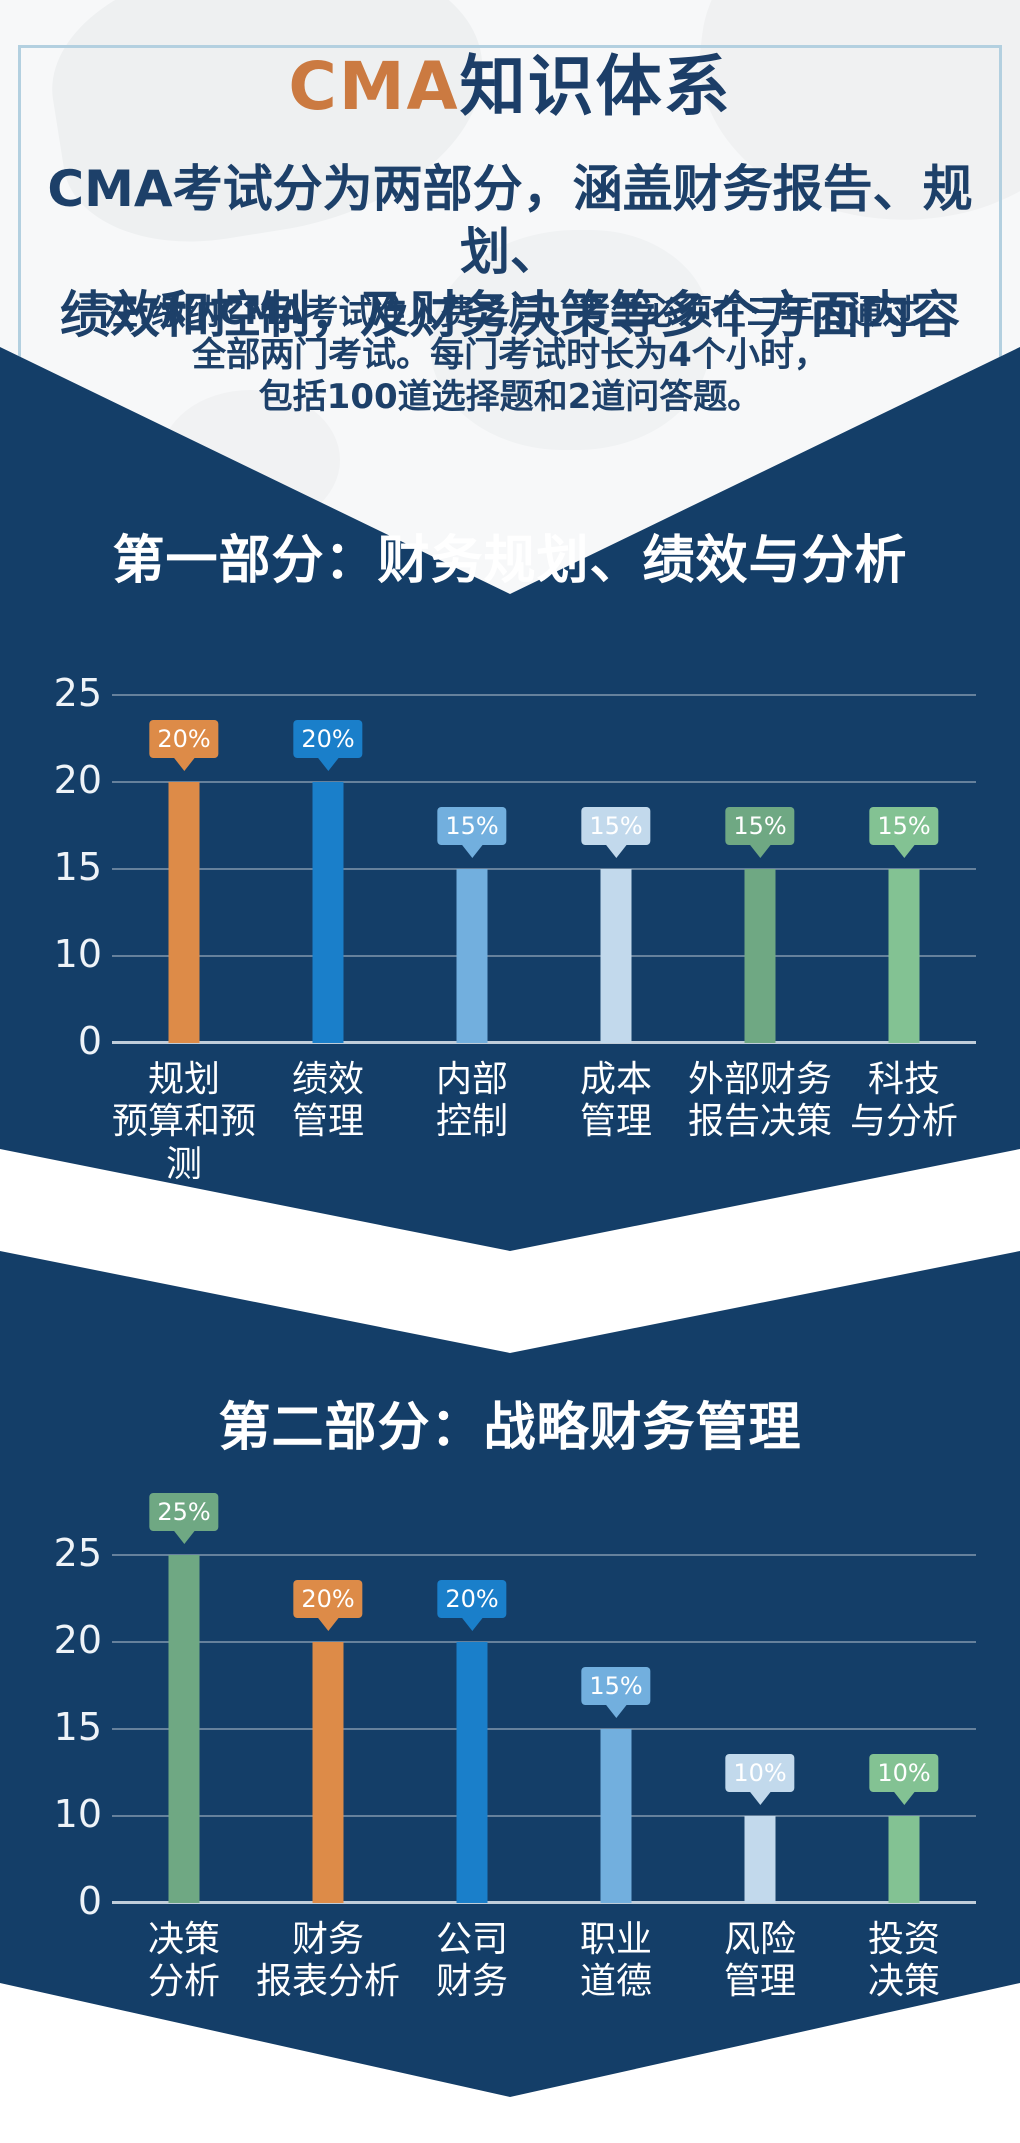 The image size is (1020, 2143). I want to click on category-label: 规划 预算和预测, so click(184, 1122).